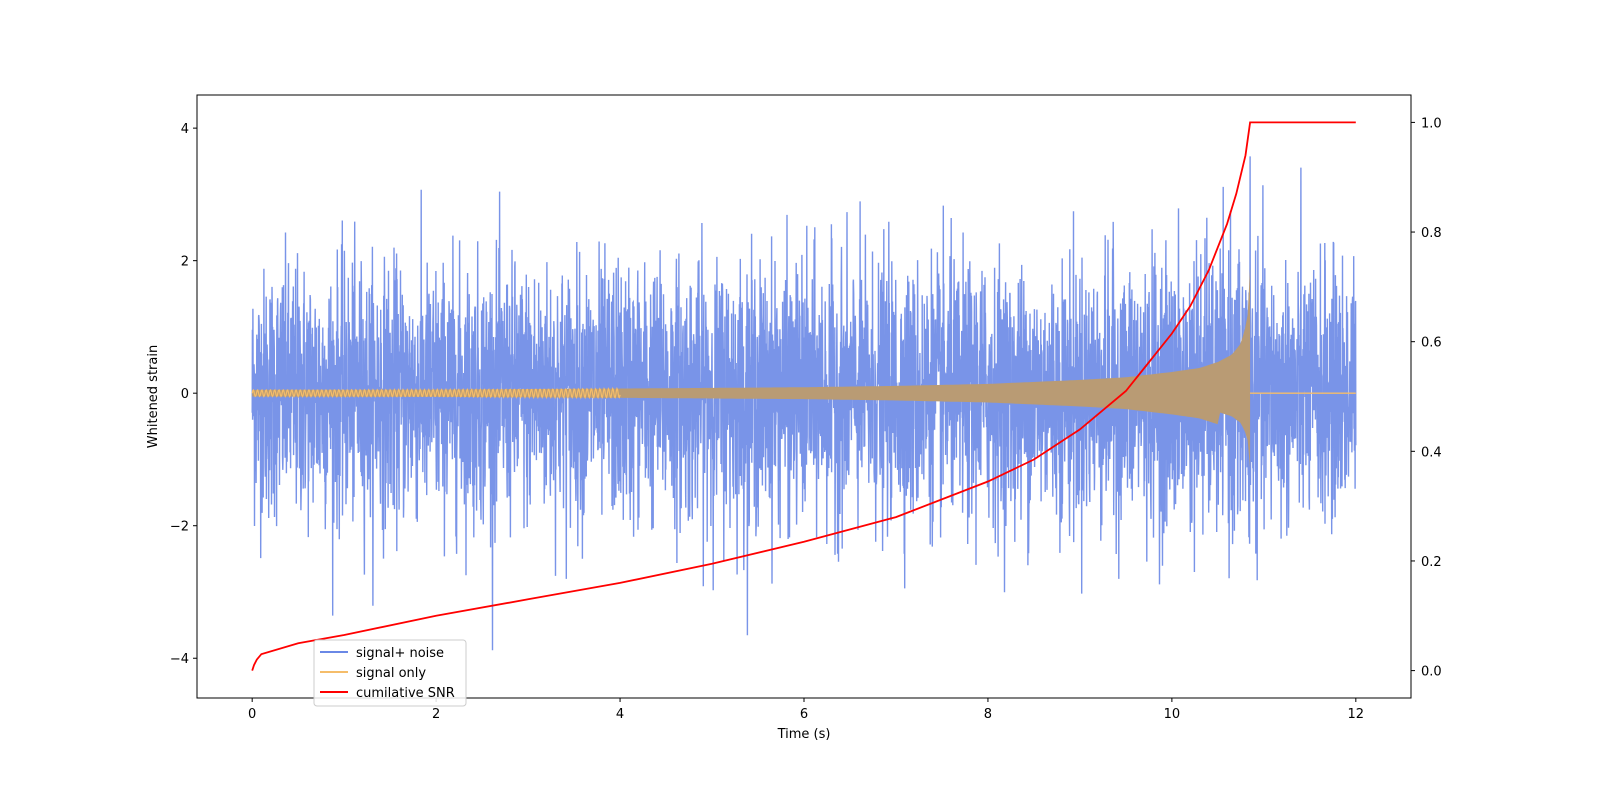 Image resolution: width=1600 pixels, height=800 pixels. I want to click on y2-tick-label: 1.0, so click(1431, 123).